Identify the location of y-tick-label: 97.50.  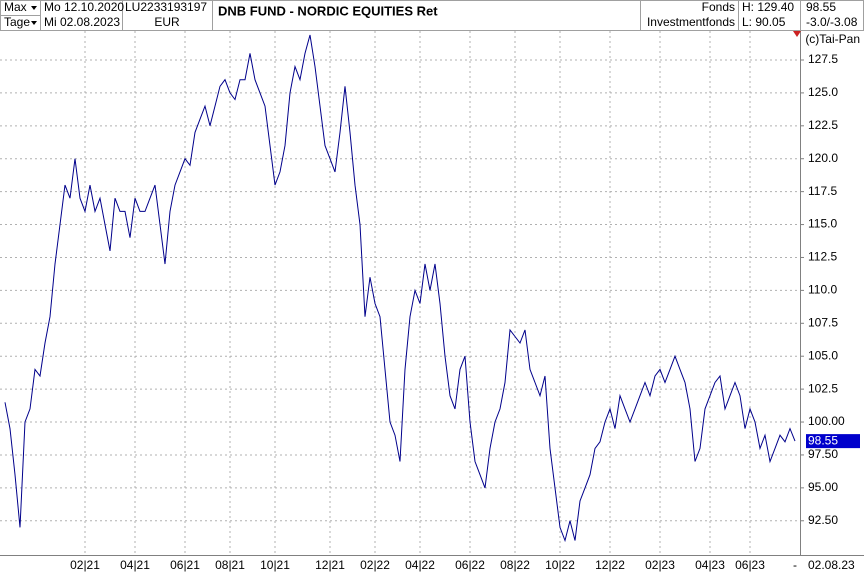
(823, 454).